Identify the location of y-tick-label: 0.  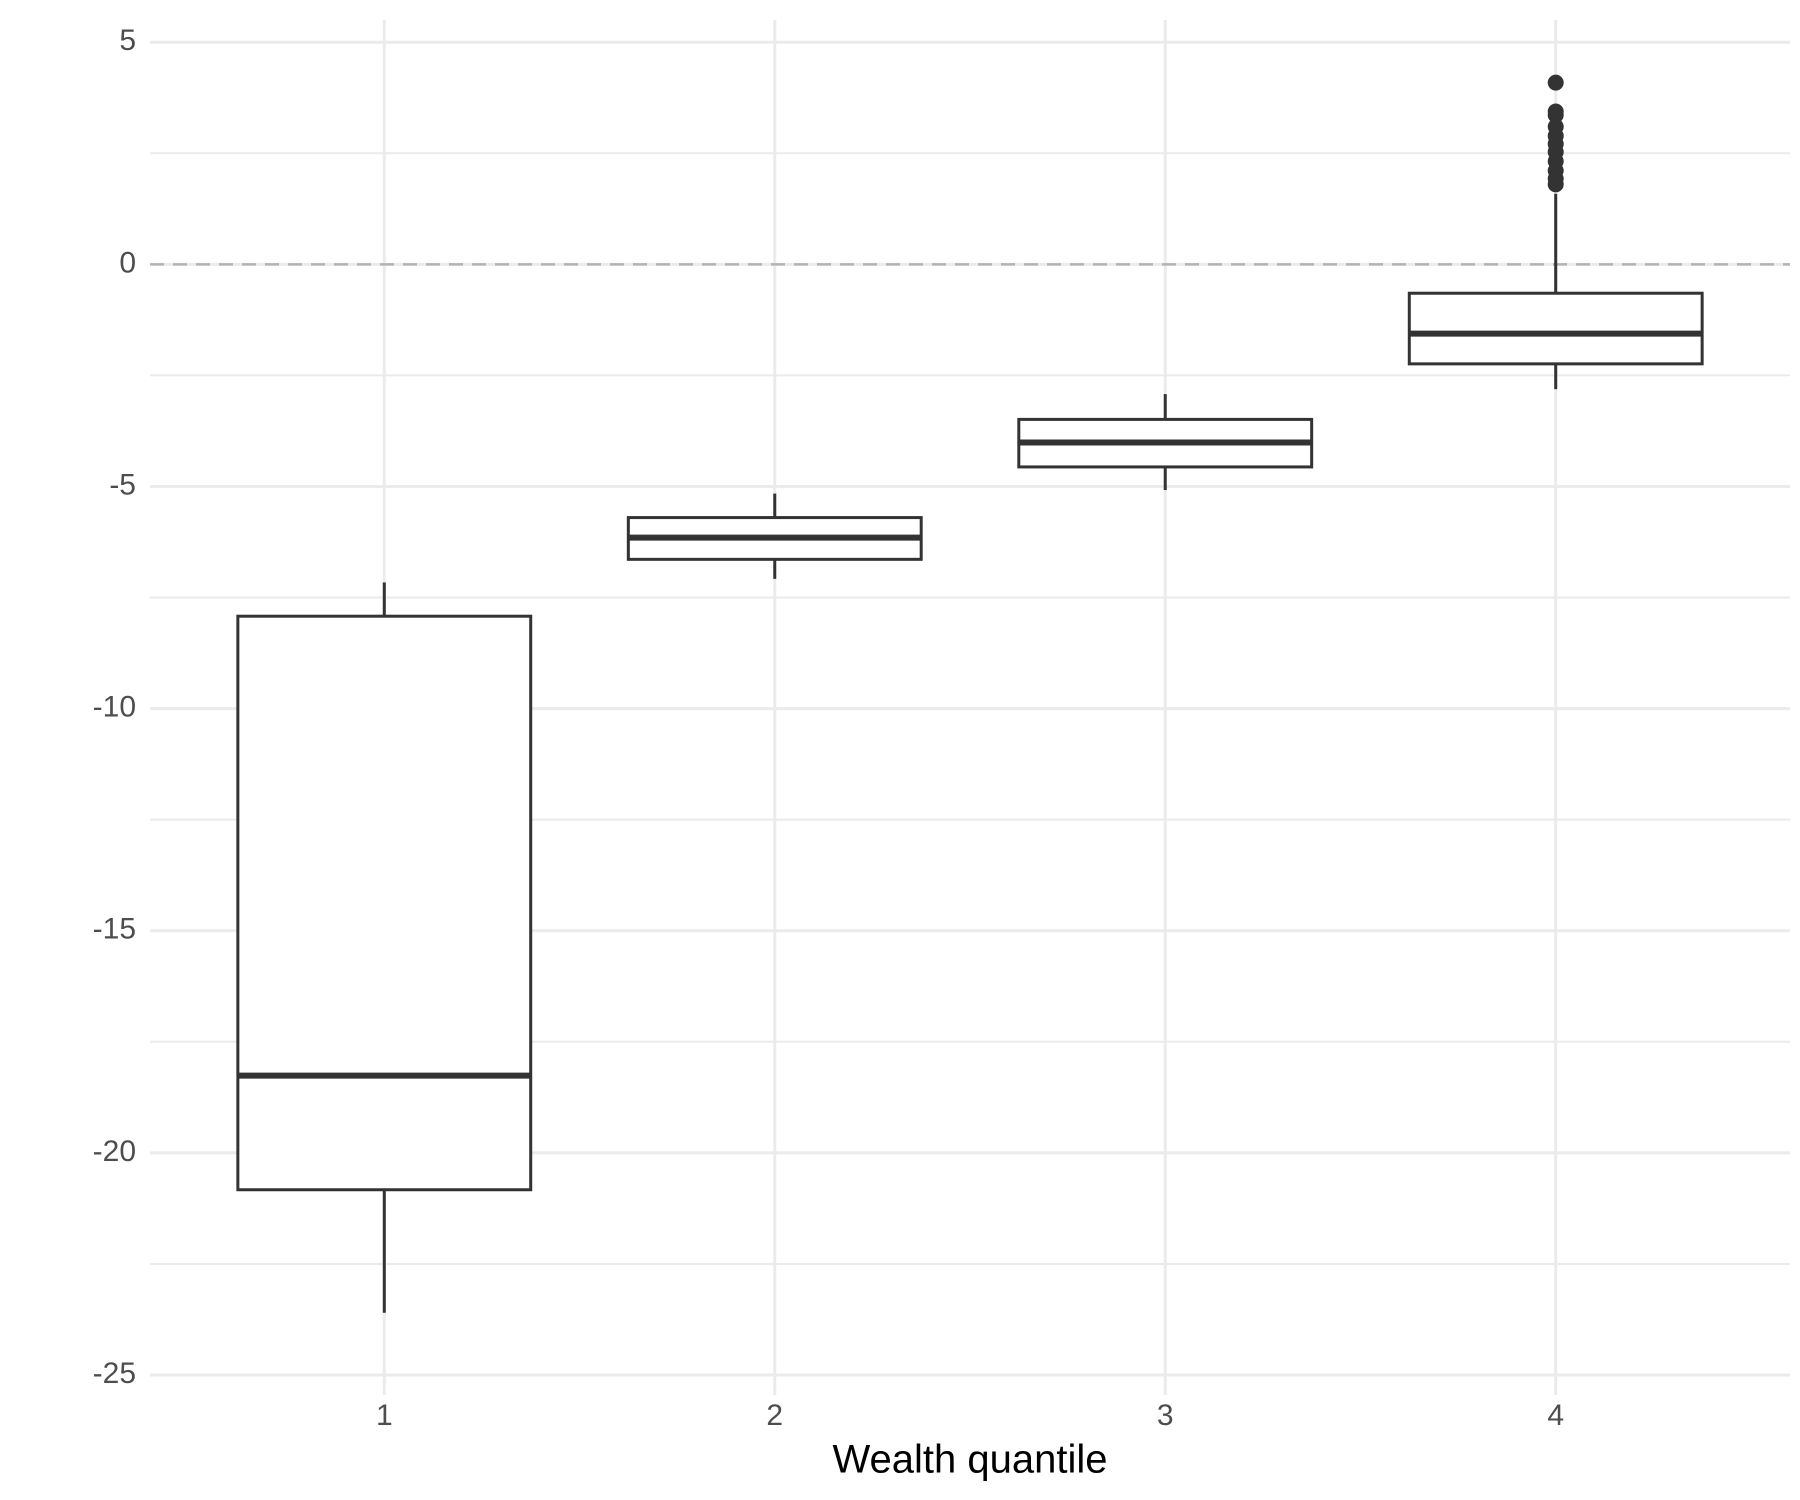
(127, 262).